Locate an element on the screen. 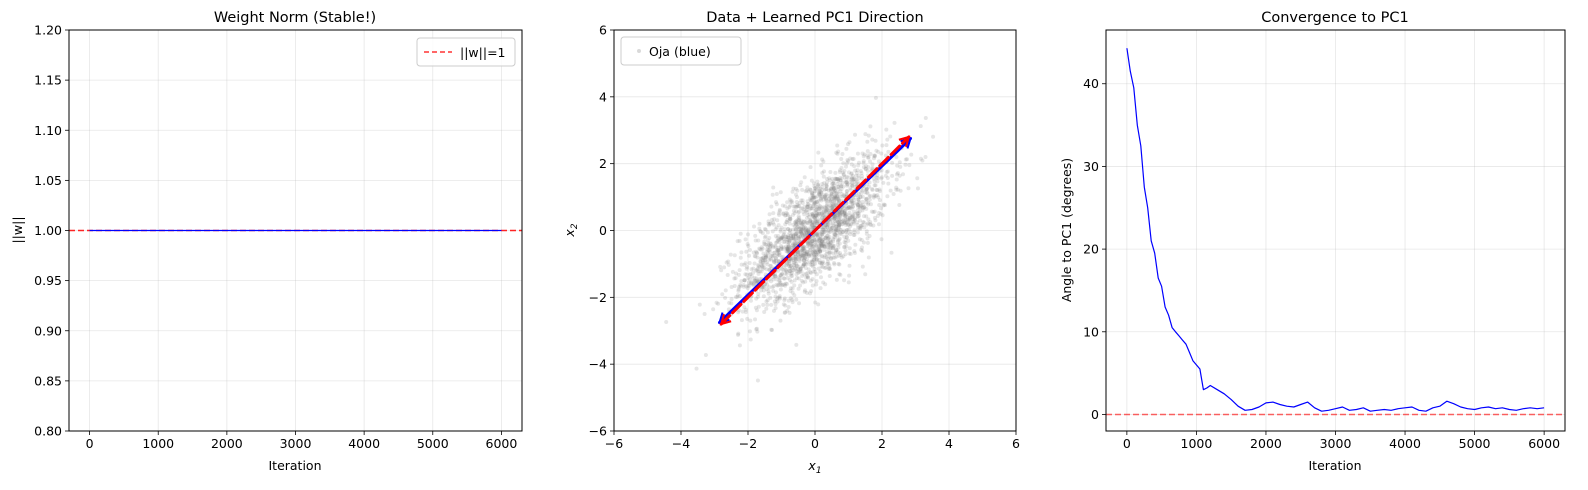  y-tick-label: 20 is located at coordinates (1091, 249).